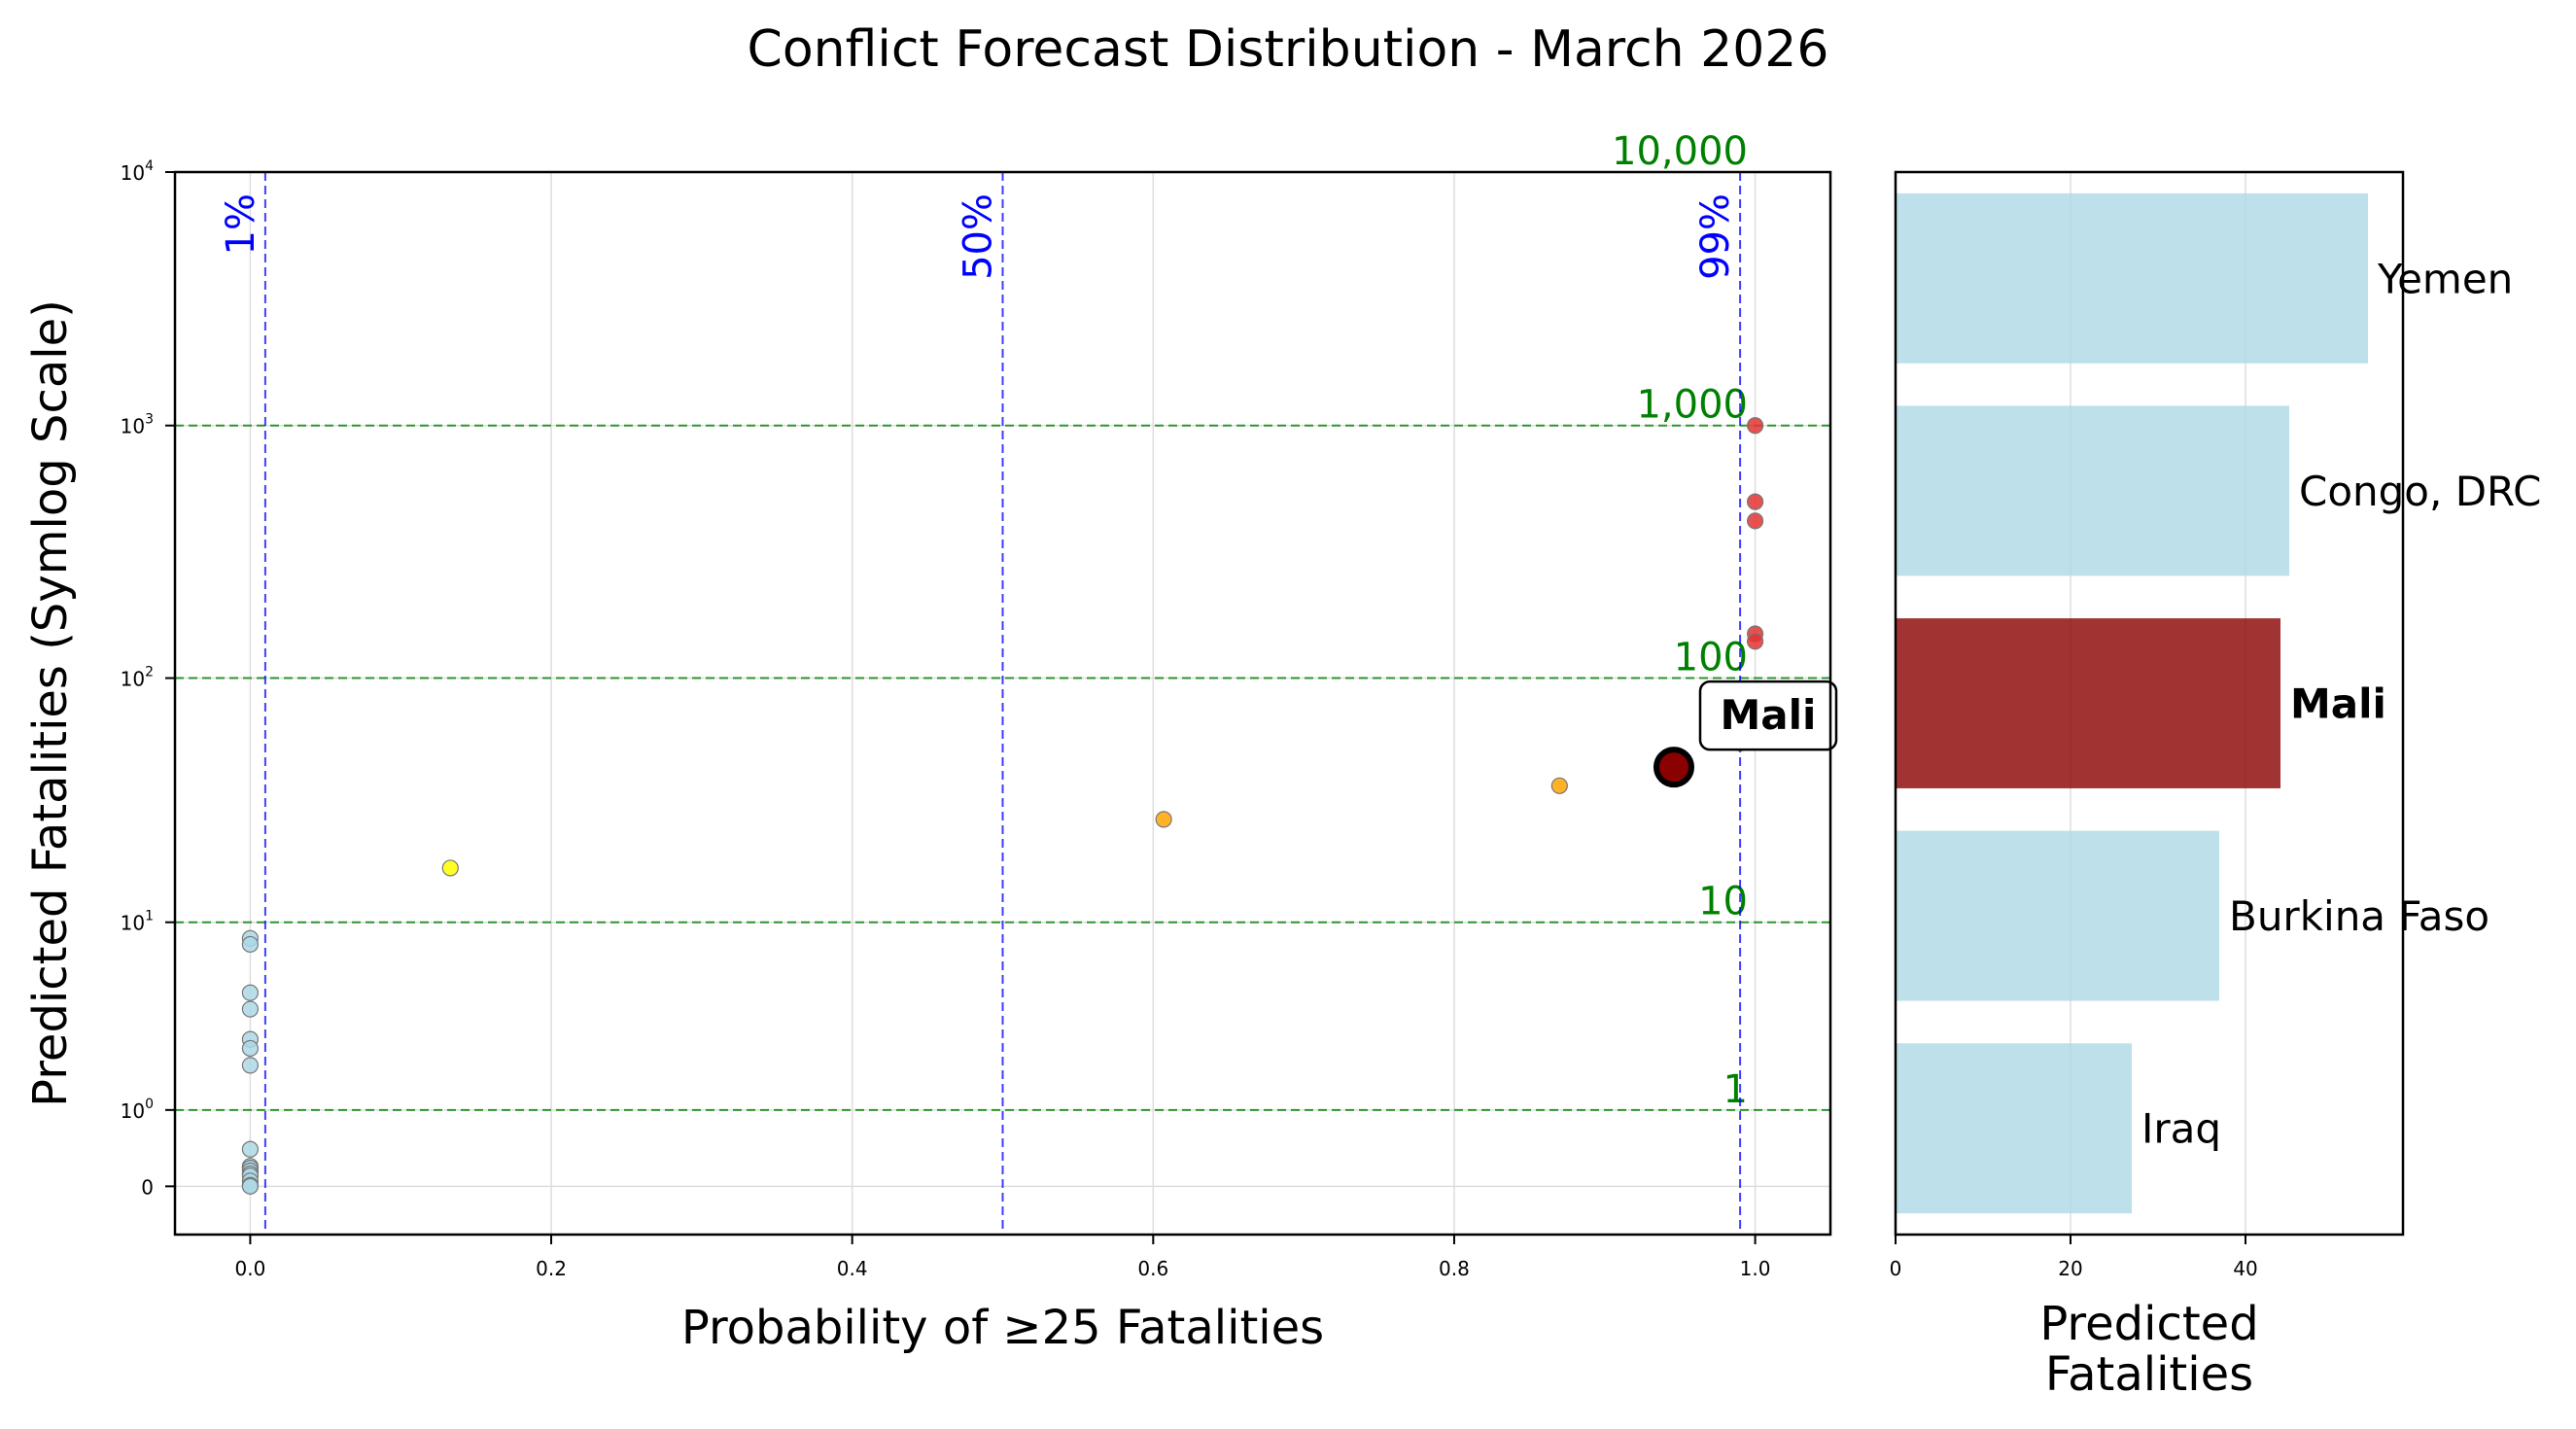 This screenshot has width=2576, height=1429. Describe the element at coordinates (551, 1269) in the screenshot. I see `x-tick-label-0-2: 0.2` at that location.